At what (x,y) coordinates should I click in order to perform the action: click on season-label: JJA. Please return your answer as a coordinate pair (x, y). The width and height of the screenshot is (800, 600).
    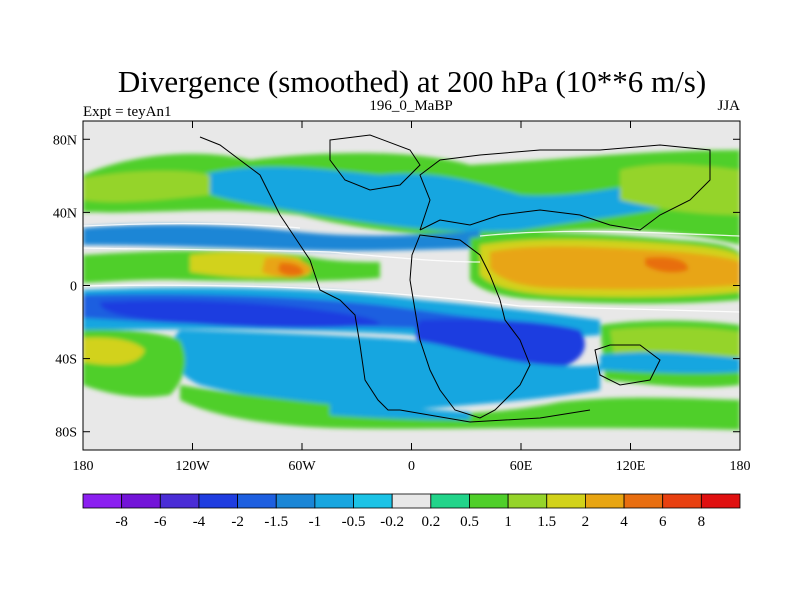
    Looking at the image, I should click on (728, 106).